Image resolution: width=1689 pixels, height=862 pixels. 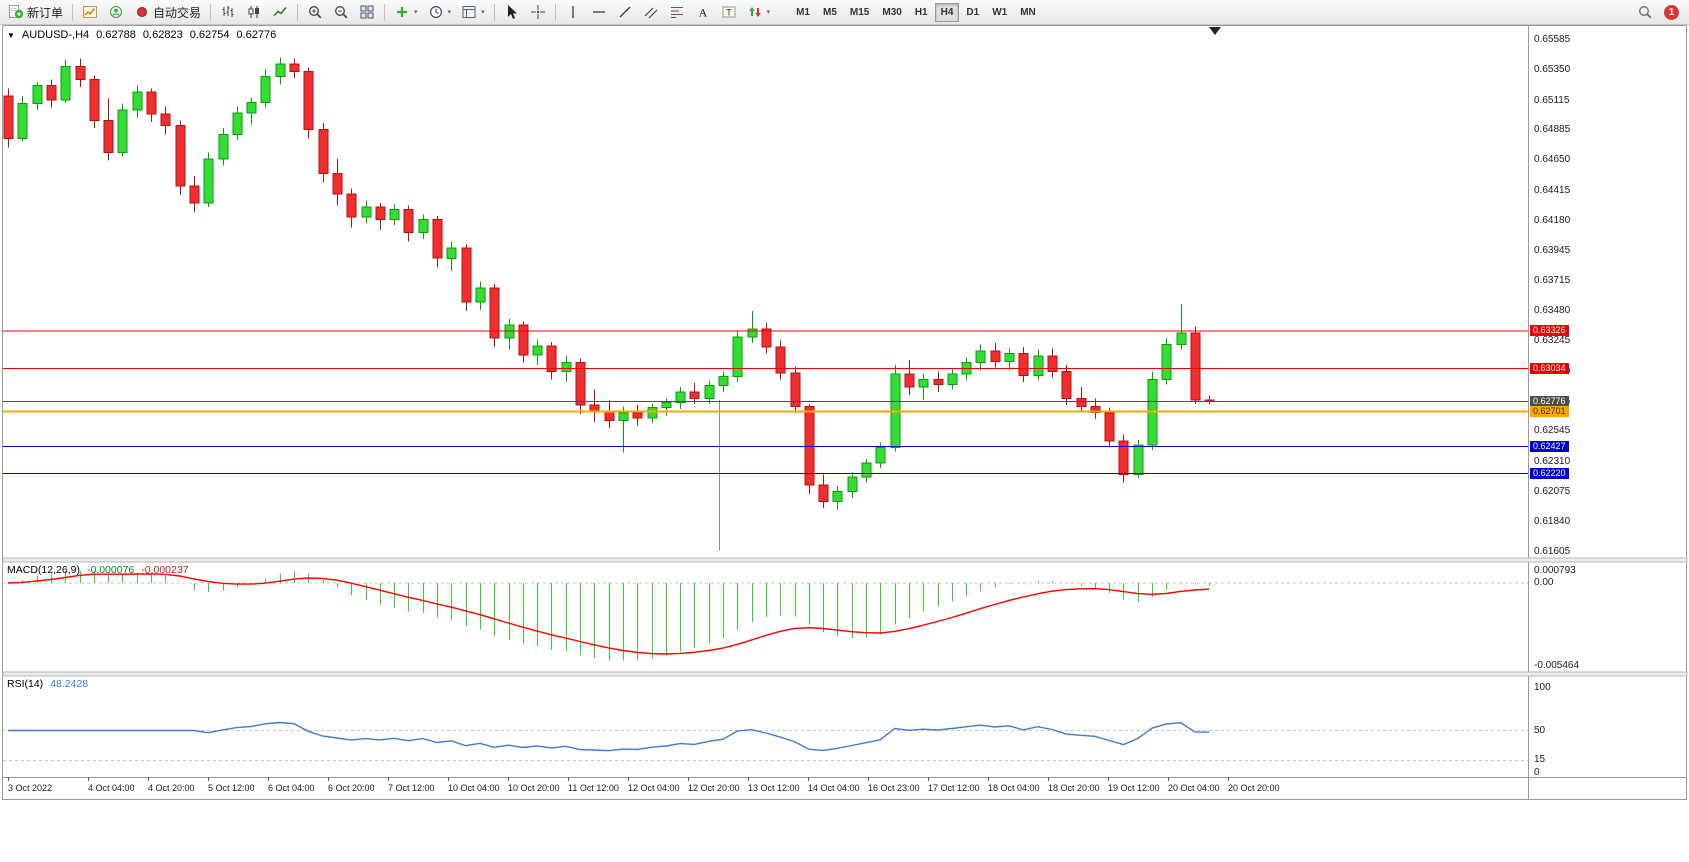 What do you see at coordinates (367, 12) in the screenshot?
I see `tile-windows-button` at bounding box center [367, 12].